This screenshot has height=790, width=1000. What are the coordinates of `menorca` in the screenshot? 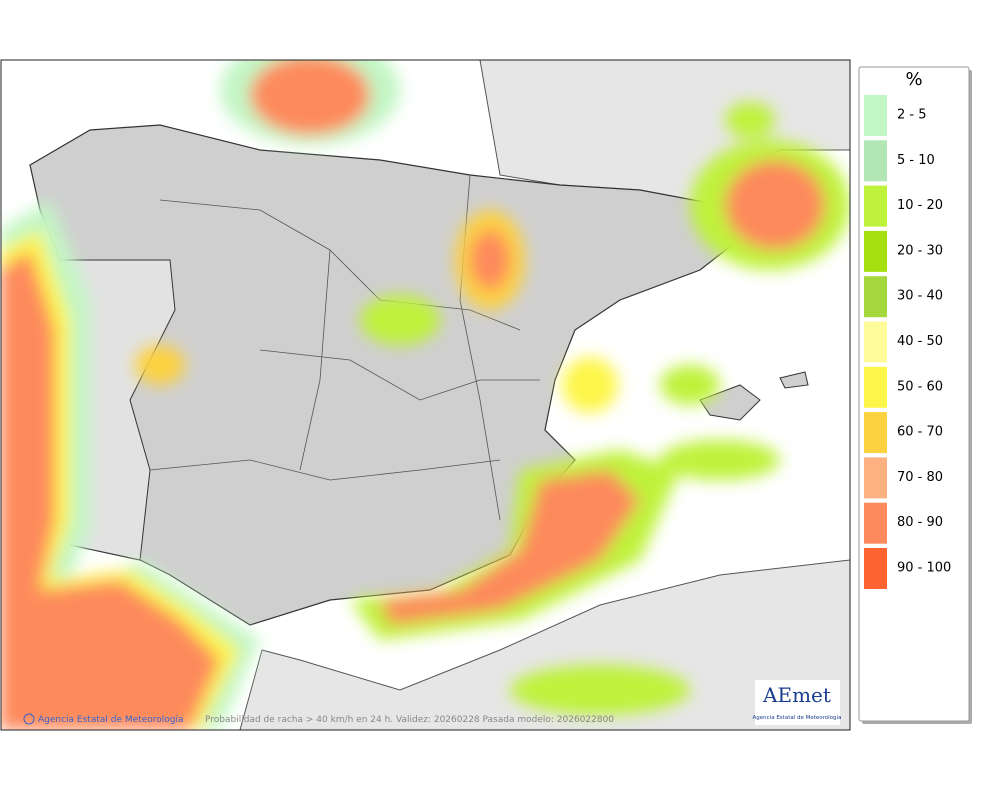 It's located at (794, 380).